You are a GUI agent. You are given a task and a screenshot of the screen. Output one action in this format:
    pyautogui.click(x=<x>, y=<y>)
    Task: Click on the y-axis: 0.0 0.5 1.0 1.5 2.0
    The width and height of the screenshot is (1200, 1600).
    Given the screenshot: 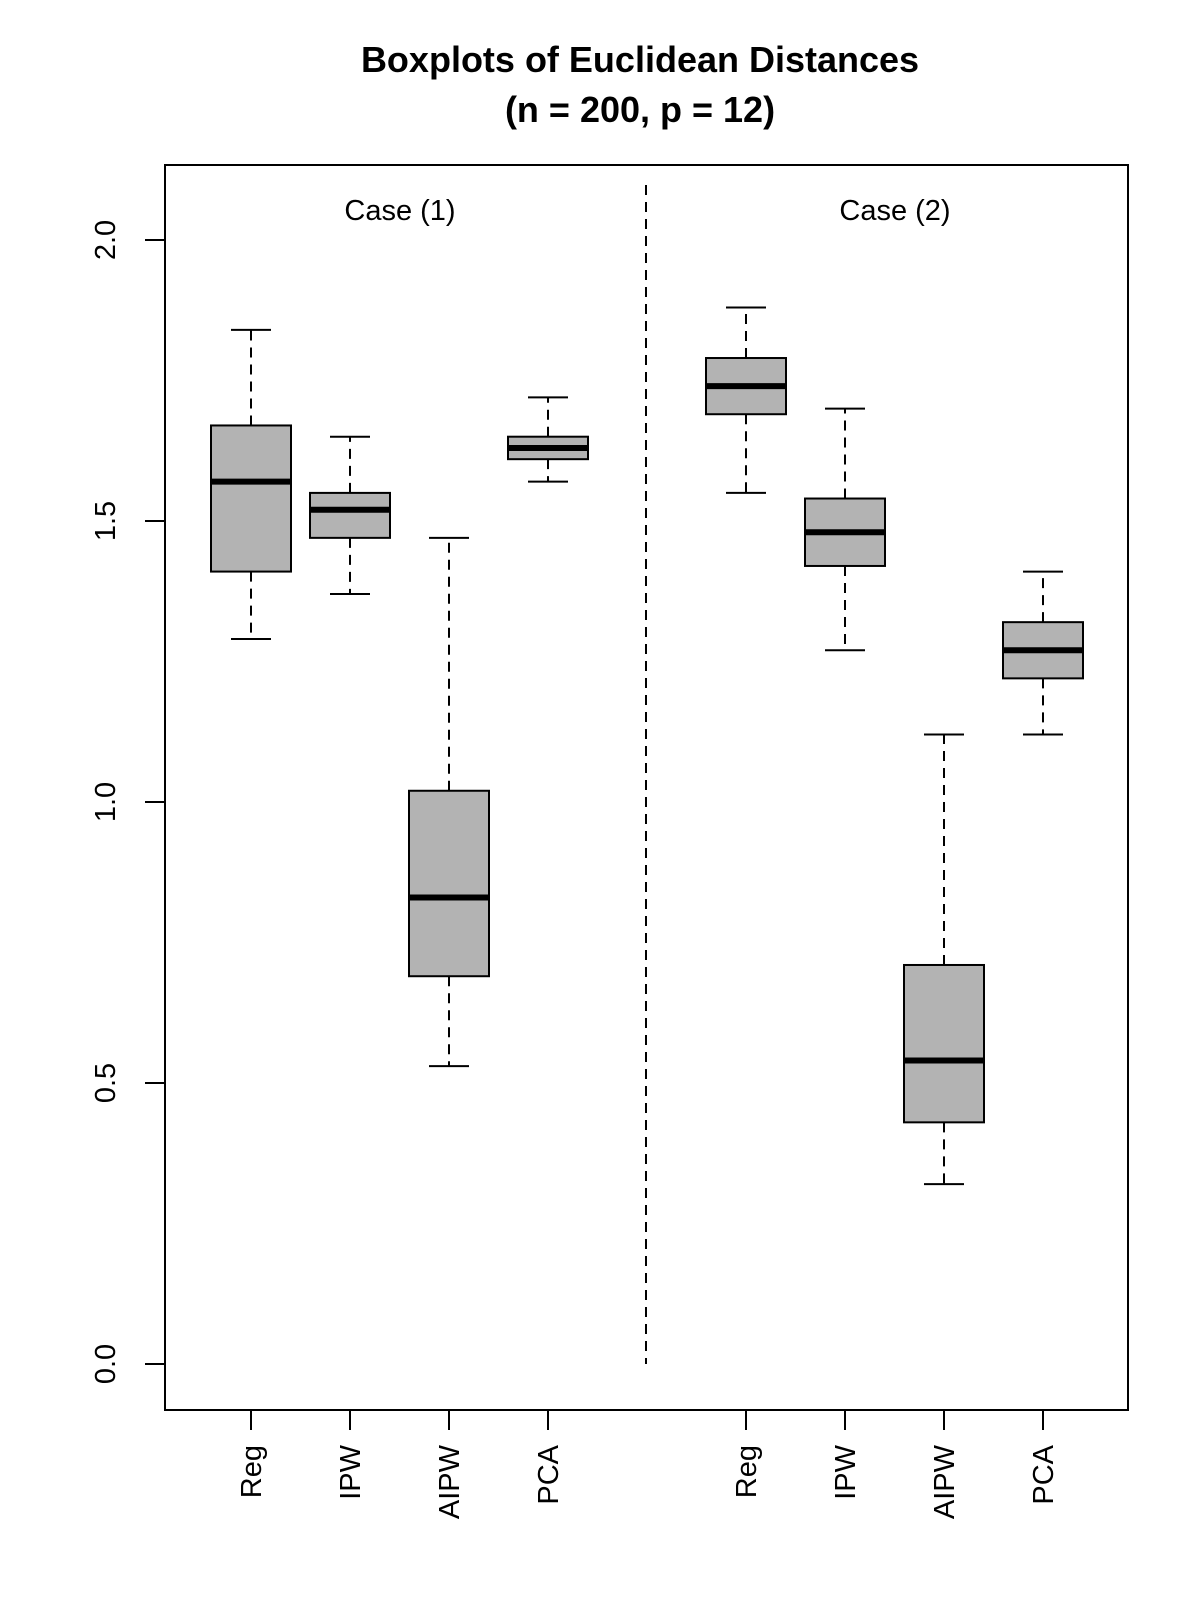 What is the action you would take?
    pyautogui.click(x=128, y=802)
    